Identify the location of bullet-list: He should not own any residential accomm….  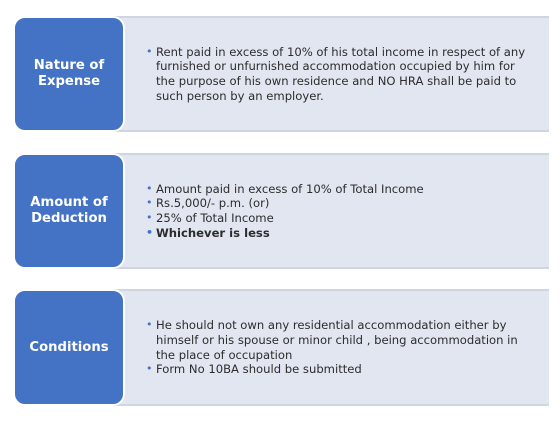
(339, 347).